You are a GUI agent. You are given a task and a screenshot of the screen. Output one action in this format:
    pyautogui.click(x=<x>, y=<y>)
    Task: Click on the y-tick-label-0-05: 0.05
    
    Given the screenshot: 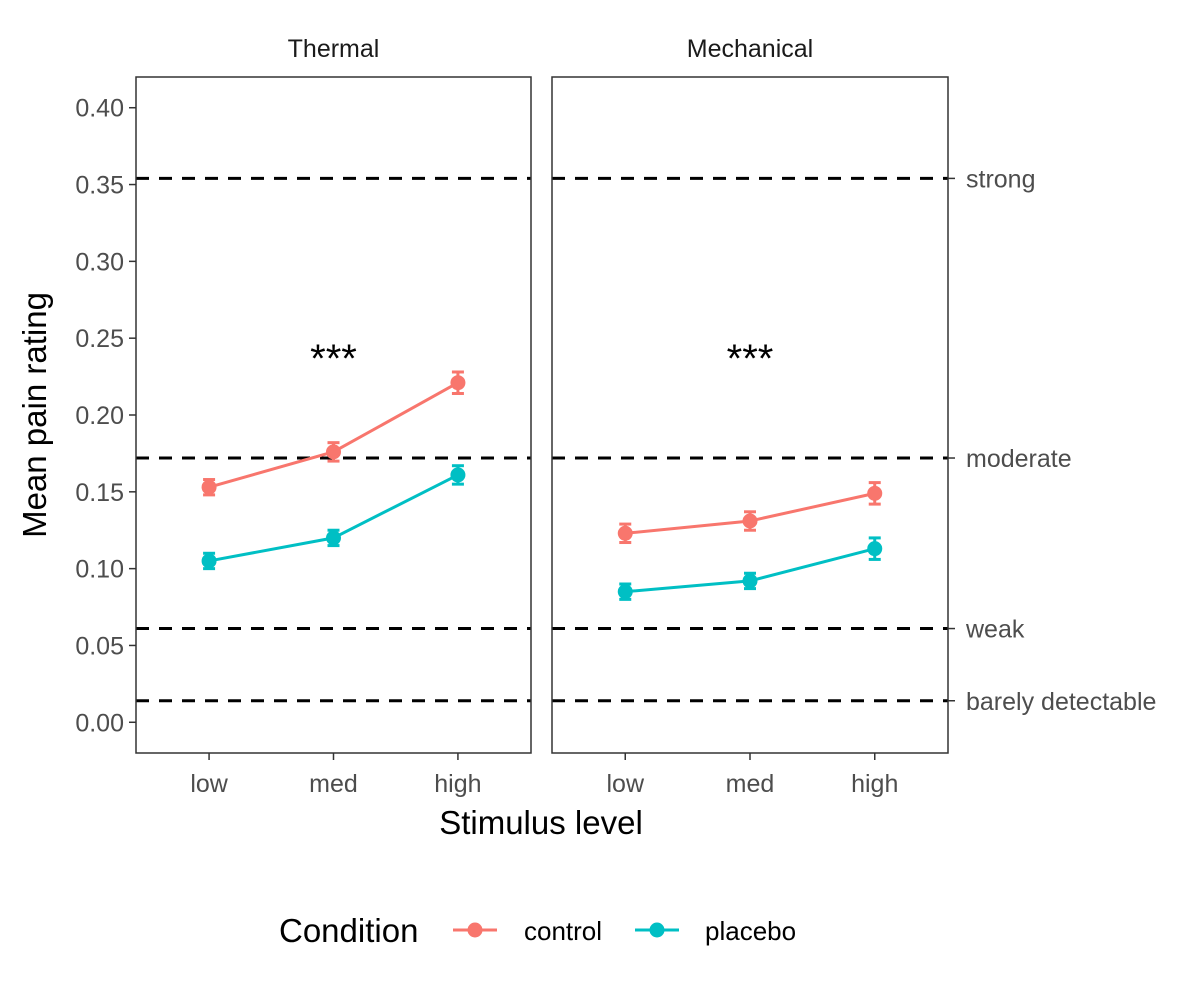 What is the action you would take?
    pyautogui.click(x=99, y=646)
    